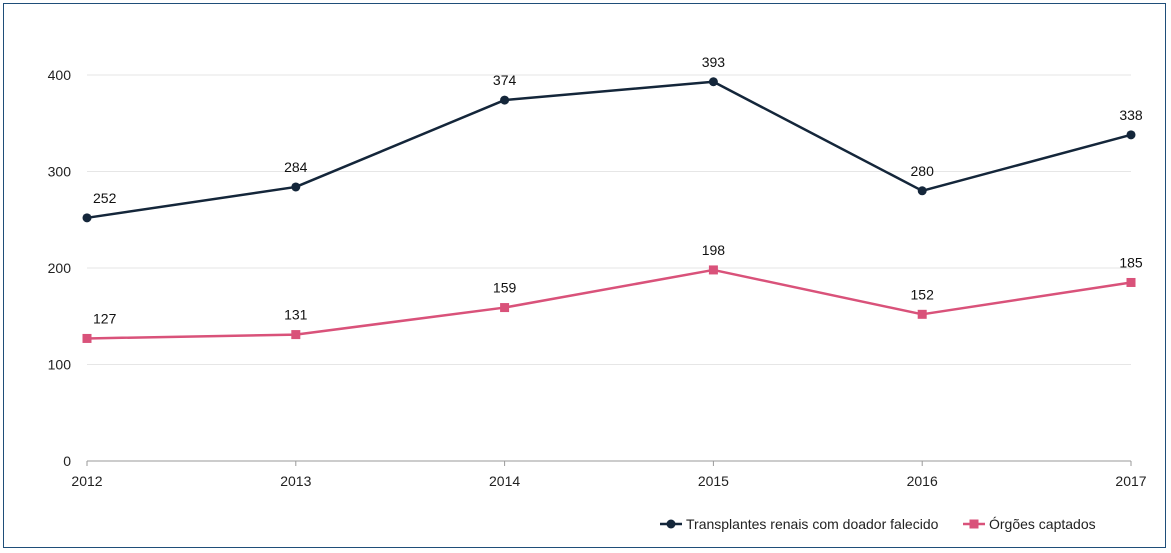  I want to click on legend-label-1: Órgões captados, so click(1042, 524).